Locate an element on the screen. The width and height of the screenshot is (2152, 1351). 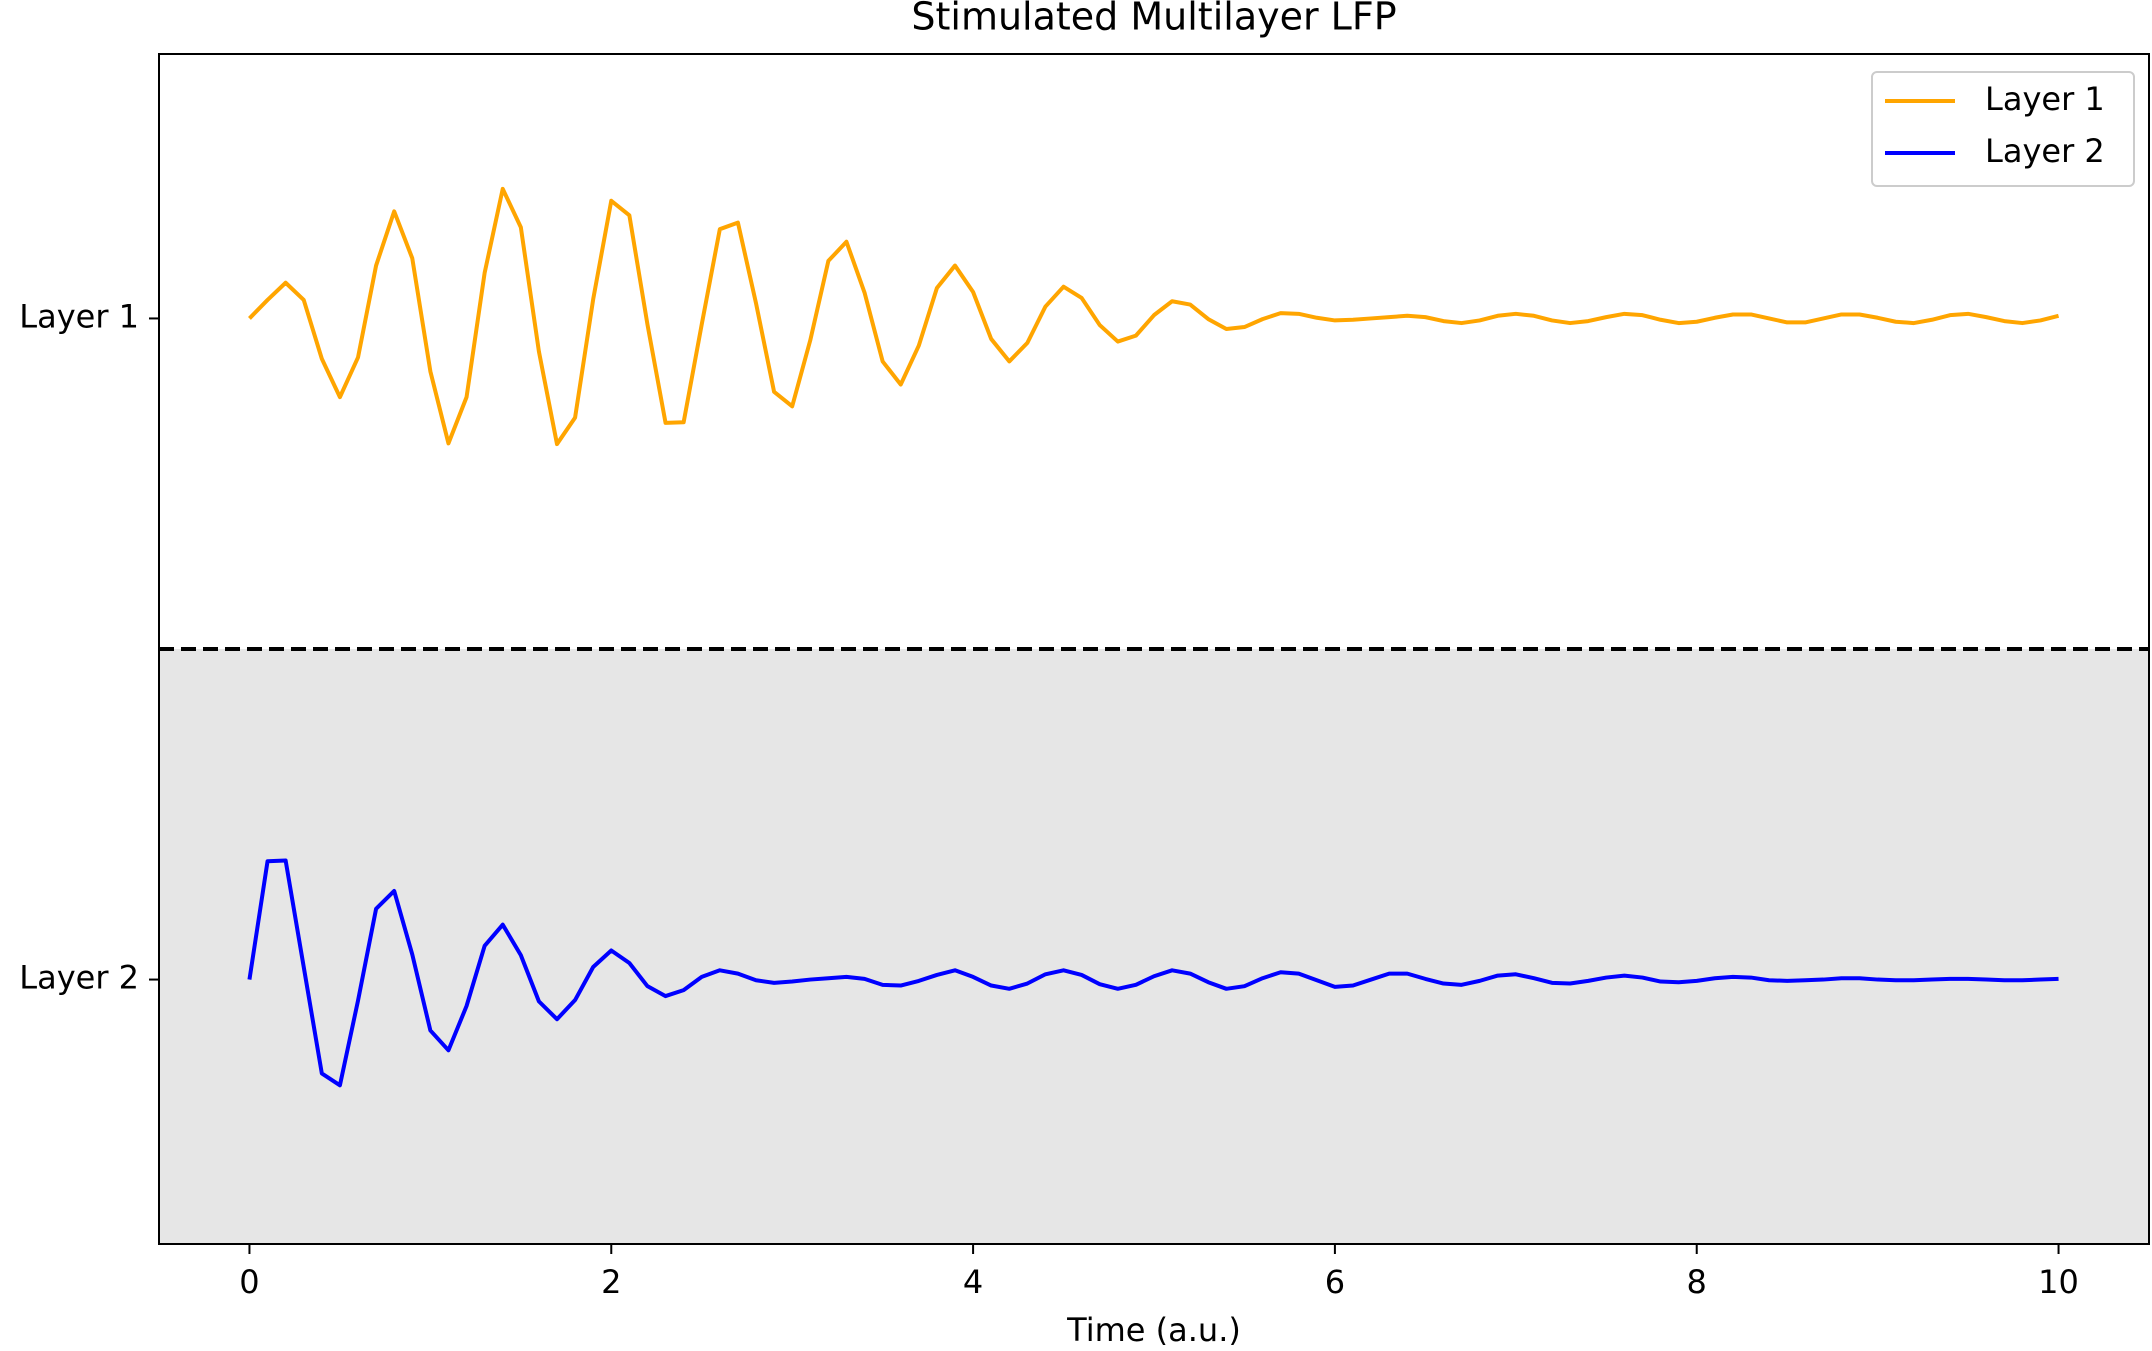
legend-label: Layer 1 is located at coordinates (2045, 99).